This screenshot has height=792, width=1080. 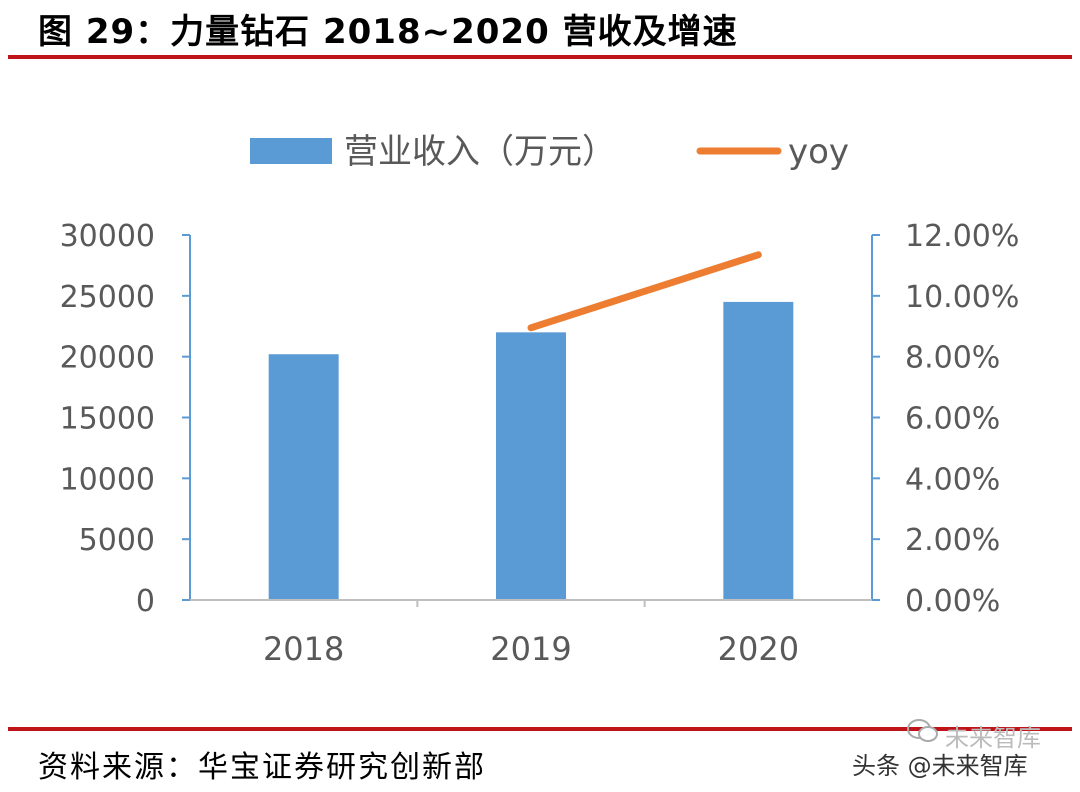 What do you see at coordinates (107, 358) in the screenshot?
I see `left-tick-label: 20000` at bounding box center [107, 358].